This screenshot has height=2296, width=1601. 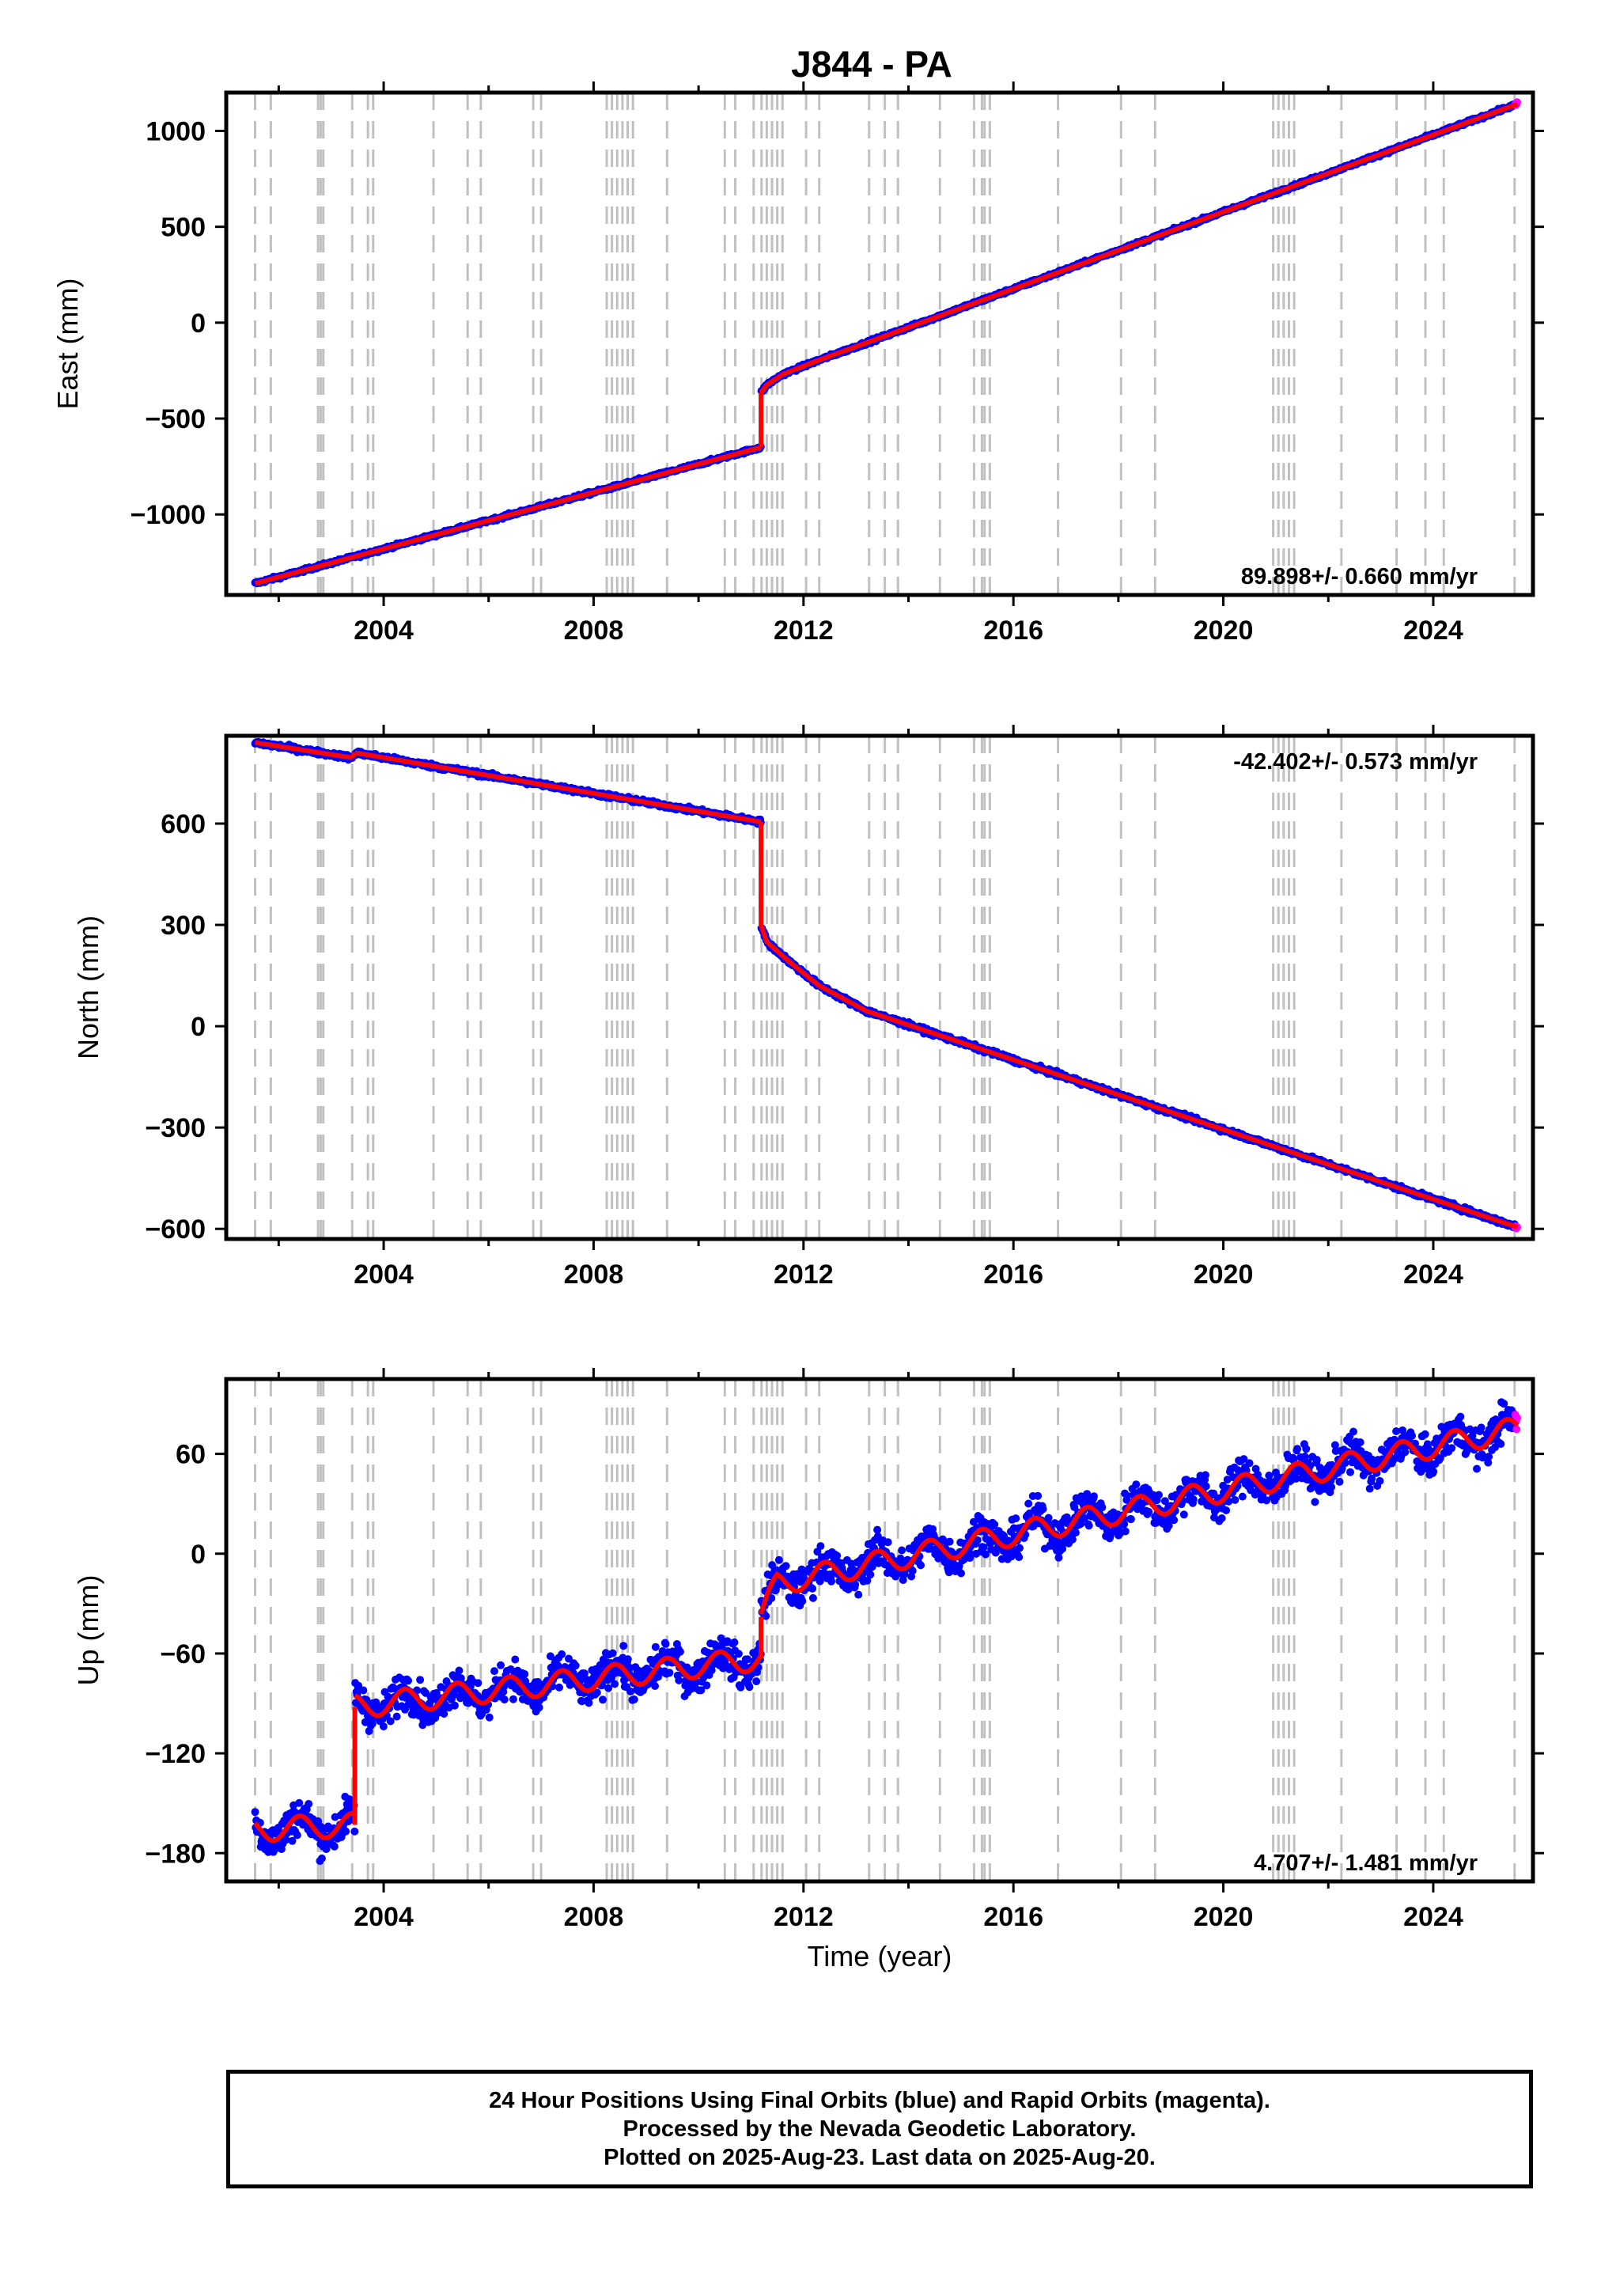 What do you see at coordinates (175, 1128) in the screenshot?
I see `y-tick-label: −300` at bounding box center [175, 1128].